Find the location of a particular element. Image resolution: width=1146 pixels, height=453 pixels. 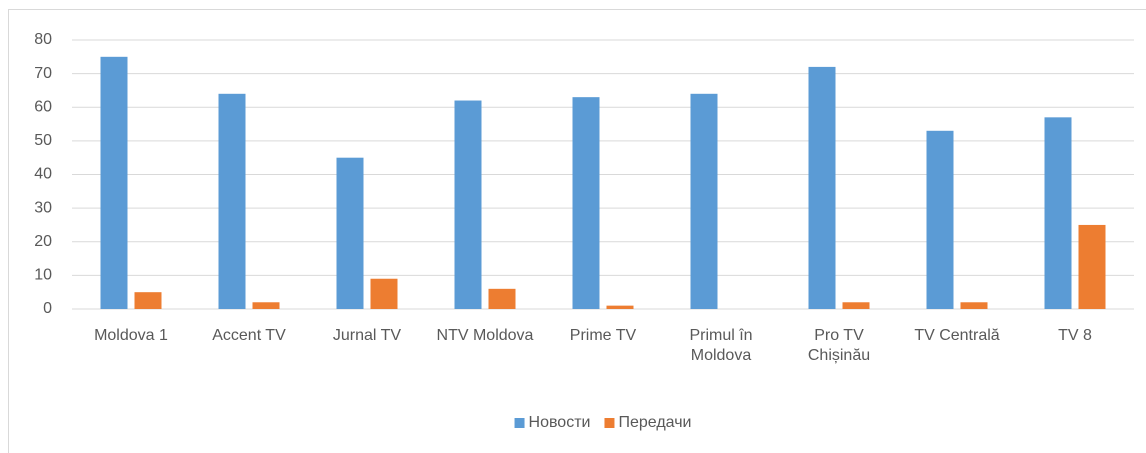

y-tick-label: 50 is located at coordinates (43, 140).